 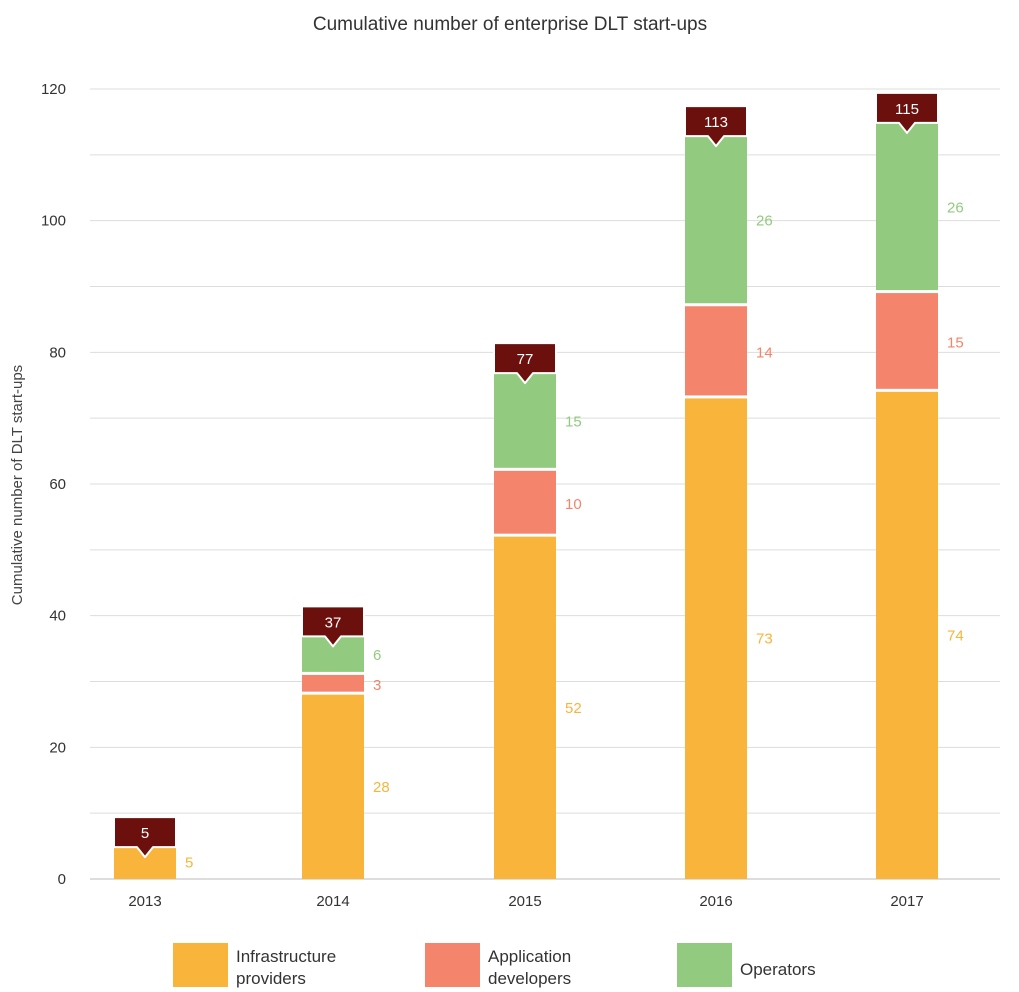 I want to click on total-callout-2013, so click(x=145, y=837).